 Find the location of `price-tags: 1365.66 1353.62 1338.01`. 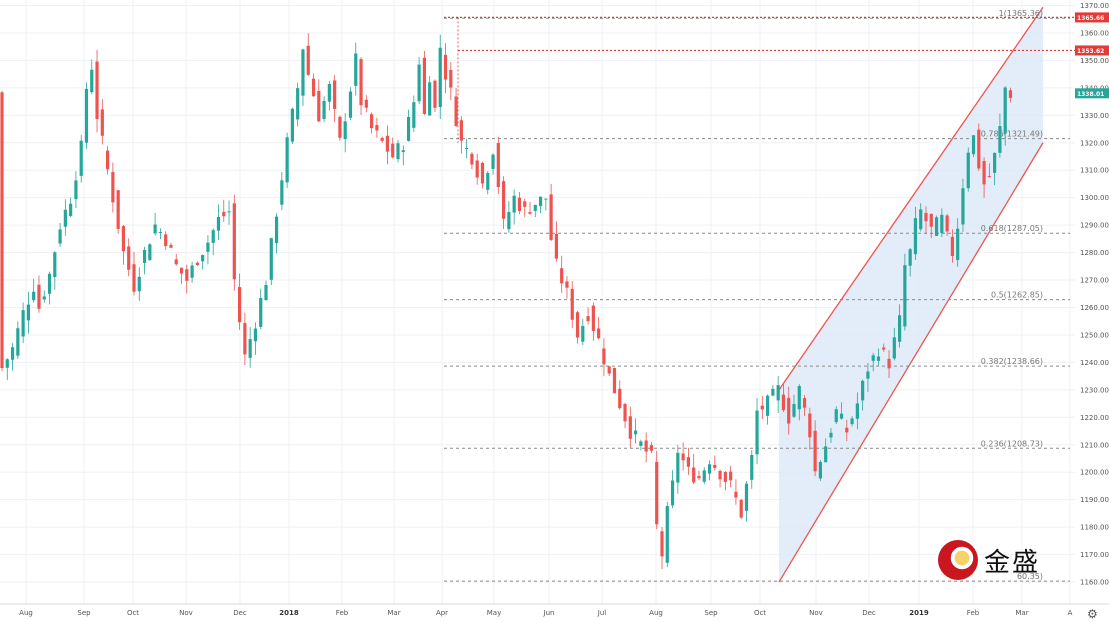

price-tags: 1365.66 1353.62 1338.01 is located at coordinates (1092, 55).